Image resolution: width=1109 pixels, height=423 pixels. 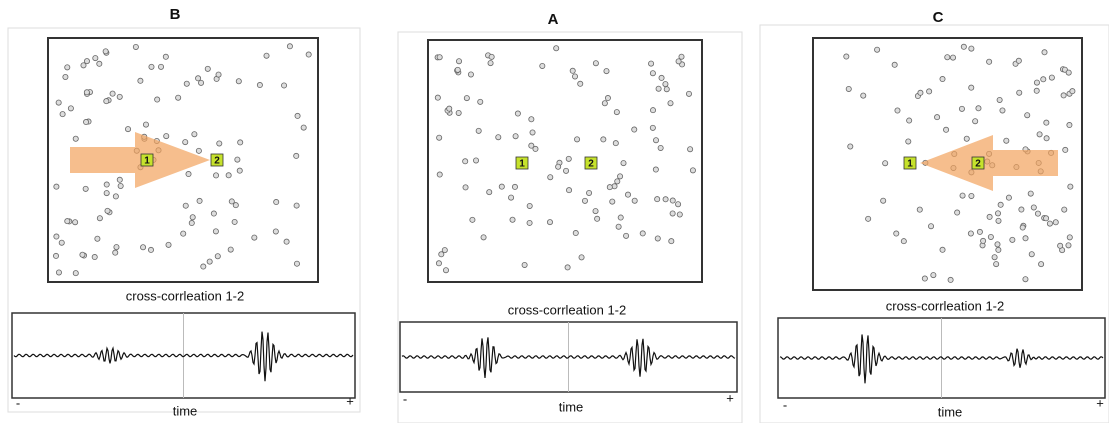 What do you see at coordinates (989, 163) in the screenshot?
I see `energy-arrow` at bounding box center [989, 163].